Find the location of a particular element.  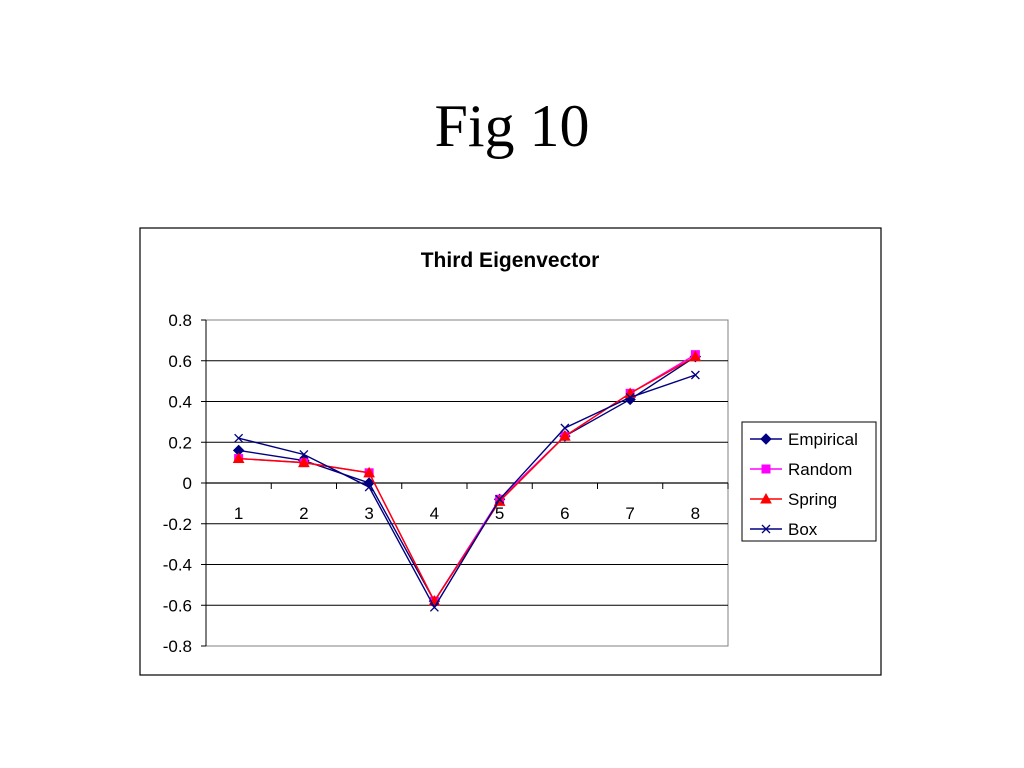

slide-title: Fig 10 is located at coordinates (512, 126).